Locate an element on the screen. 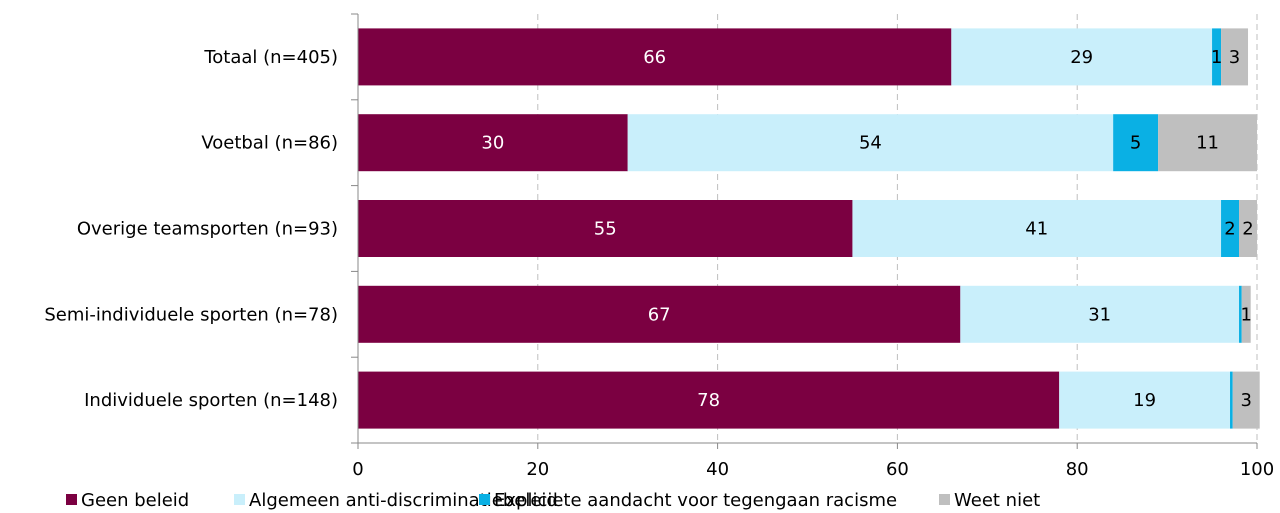  data-label: 31 is located at coordinates (1099, 314).